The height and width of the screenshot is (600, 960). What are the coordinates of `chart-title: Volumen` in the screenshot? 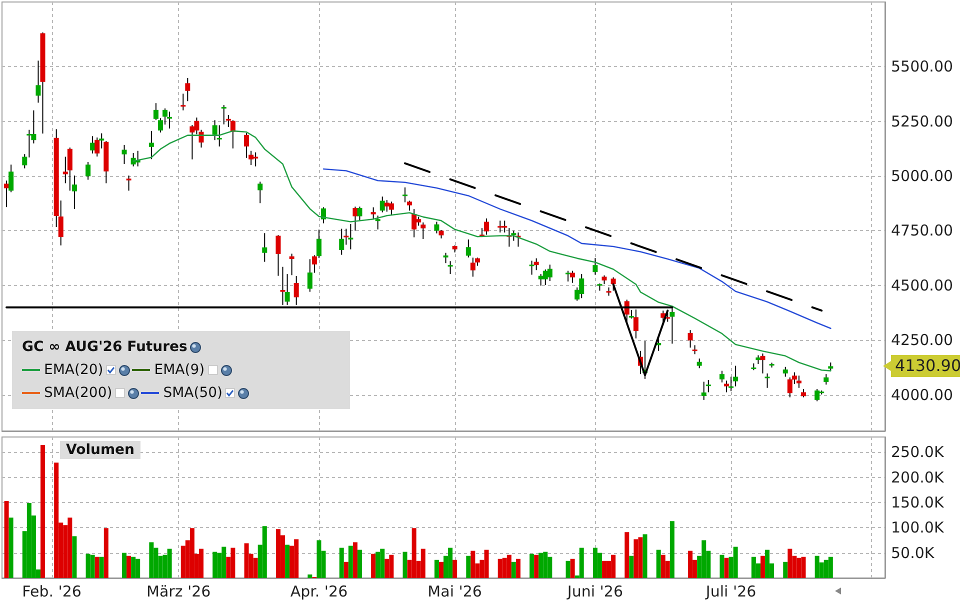 It's located at (100, 450).